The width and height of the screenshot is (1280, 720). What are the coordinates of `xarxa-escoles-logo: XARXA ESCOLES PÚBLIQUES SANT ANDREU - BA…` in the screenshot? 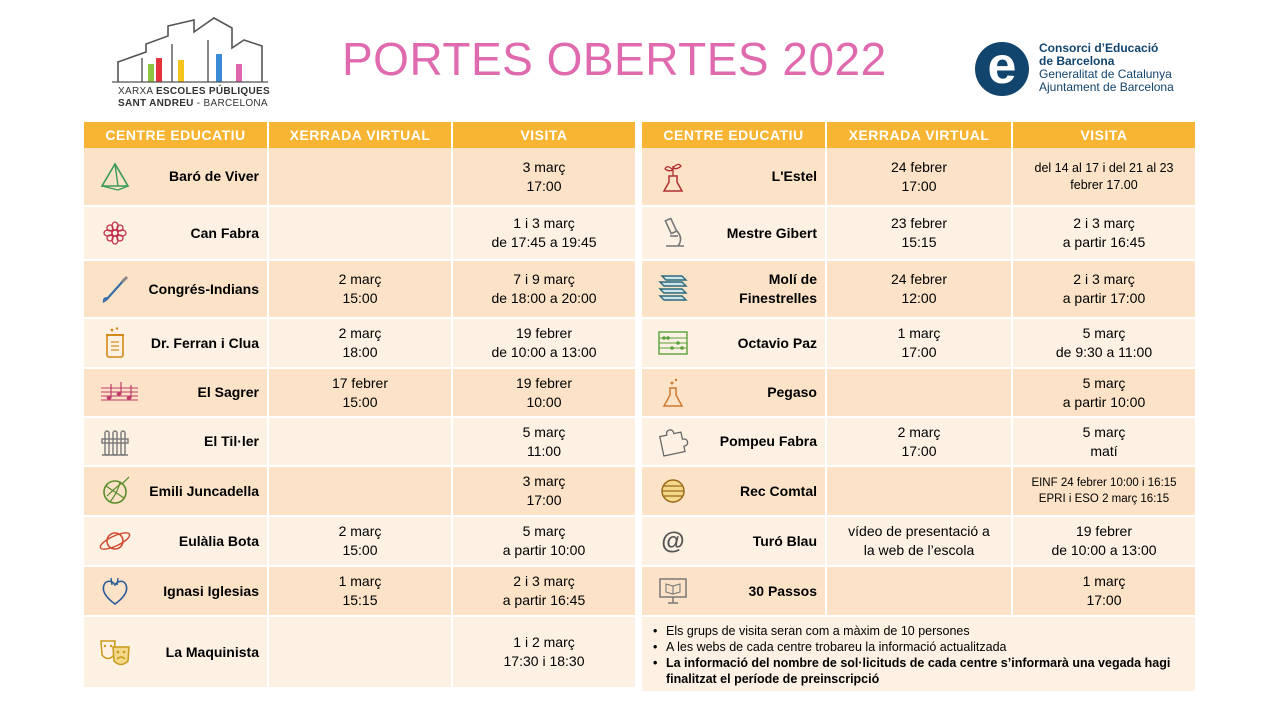 It's located at (192, 63).